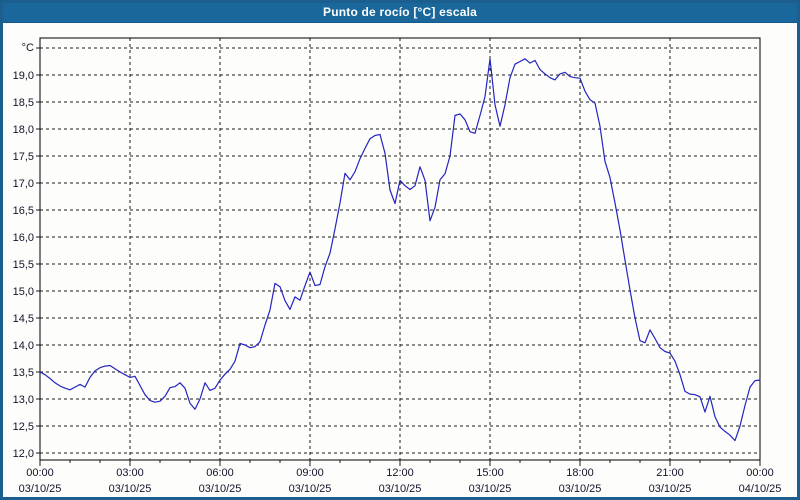 The width and height of the screenshot is (800, 500). I want to click on svg-text: 12:00, so click(400, 473).